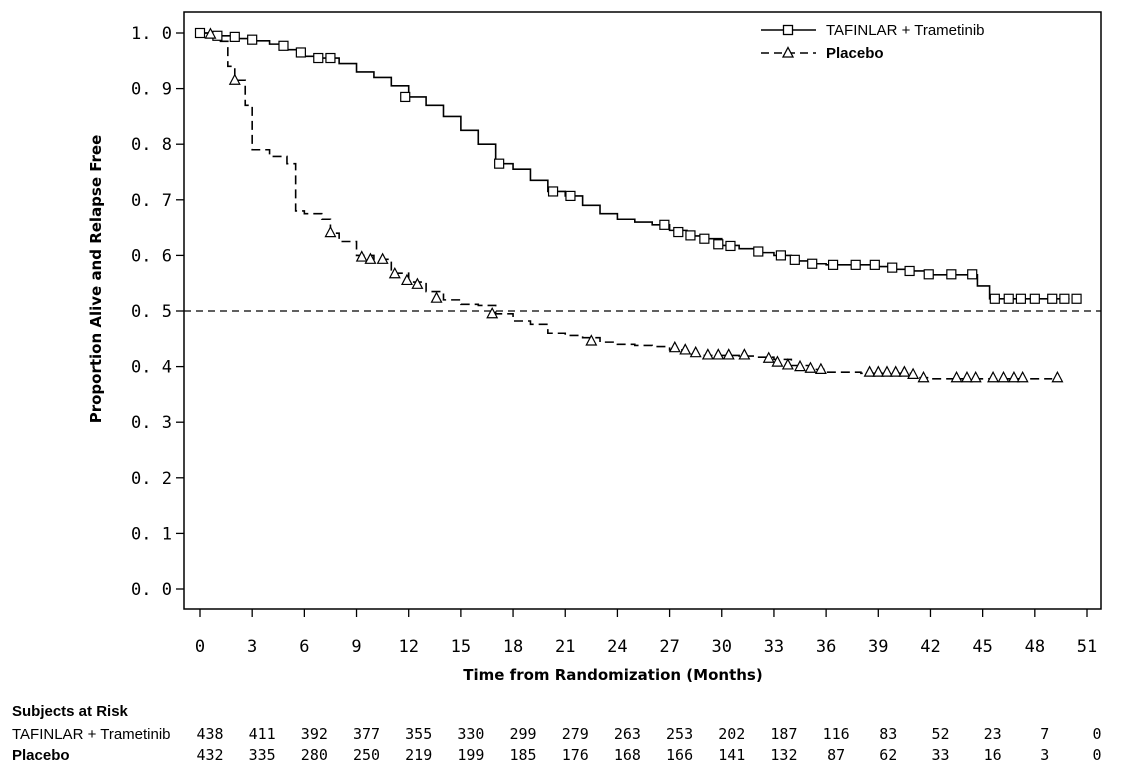  Describe the element at coordinates (905, 30) in the screenshot. I see `legend-label-tafinlar: TAFINLAR + Trametinib` at that location.